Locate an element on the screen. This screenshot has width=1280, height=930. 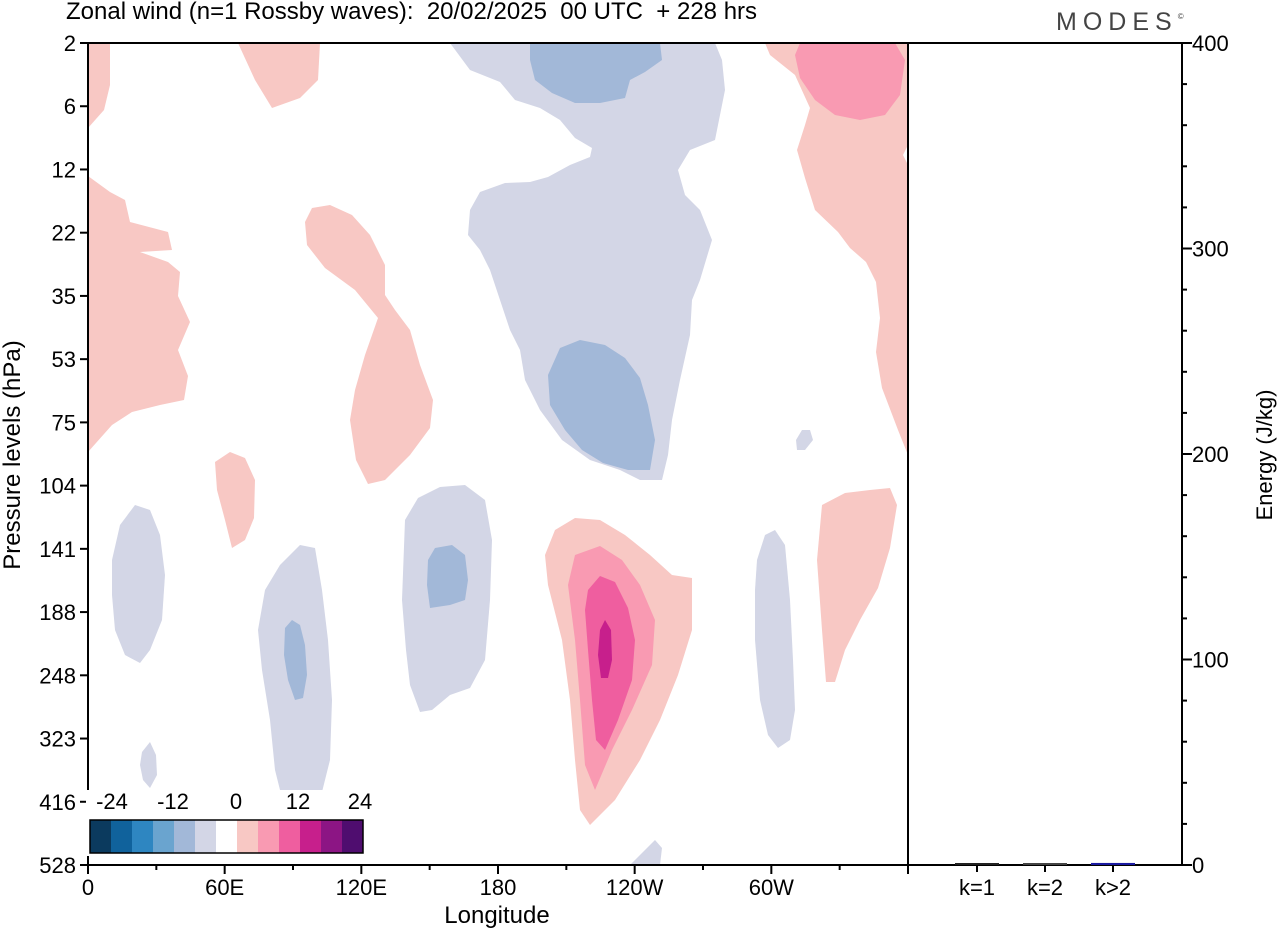
colorbar-tick-label: -12 is located at coordinates (173, 801).